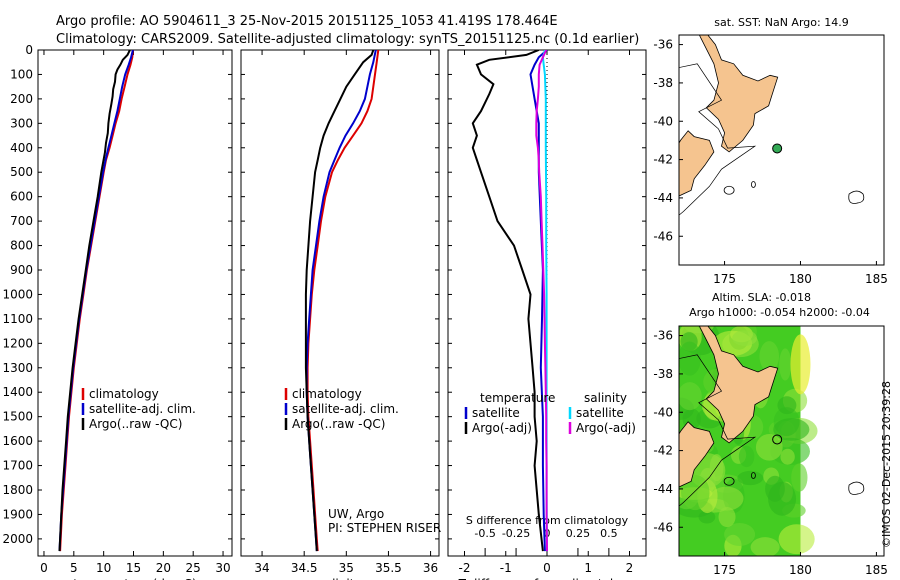  Describe the element at coordinates (193, 568) in the screenshot. I see `temperature_profile-xtick-label: 25` at that location.